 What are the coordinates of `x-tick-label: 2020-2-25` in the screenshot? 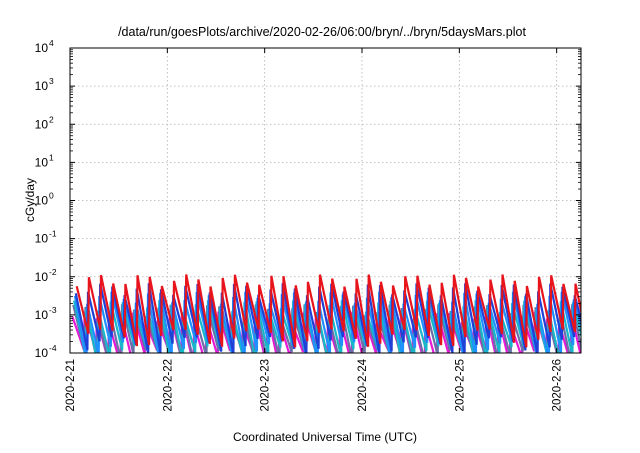 It's located at (460, 385).